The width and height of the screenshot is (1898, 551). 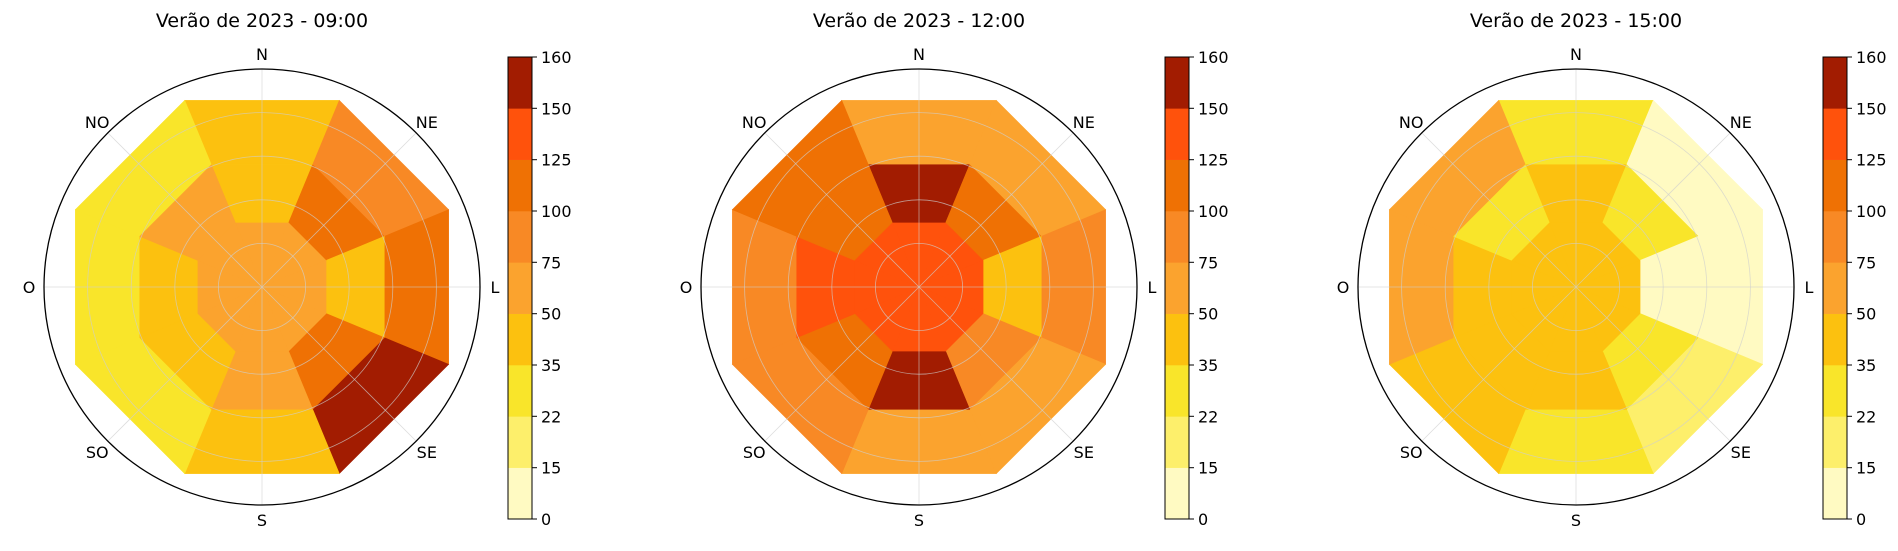 I want to click on chart-title: Verão de 2023 - 12:00, so click(x=919, y=21).